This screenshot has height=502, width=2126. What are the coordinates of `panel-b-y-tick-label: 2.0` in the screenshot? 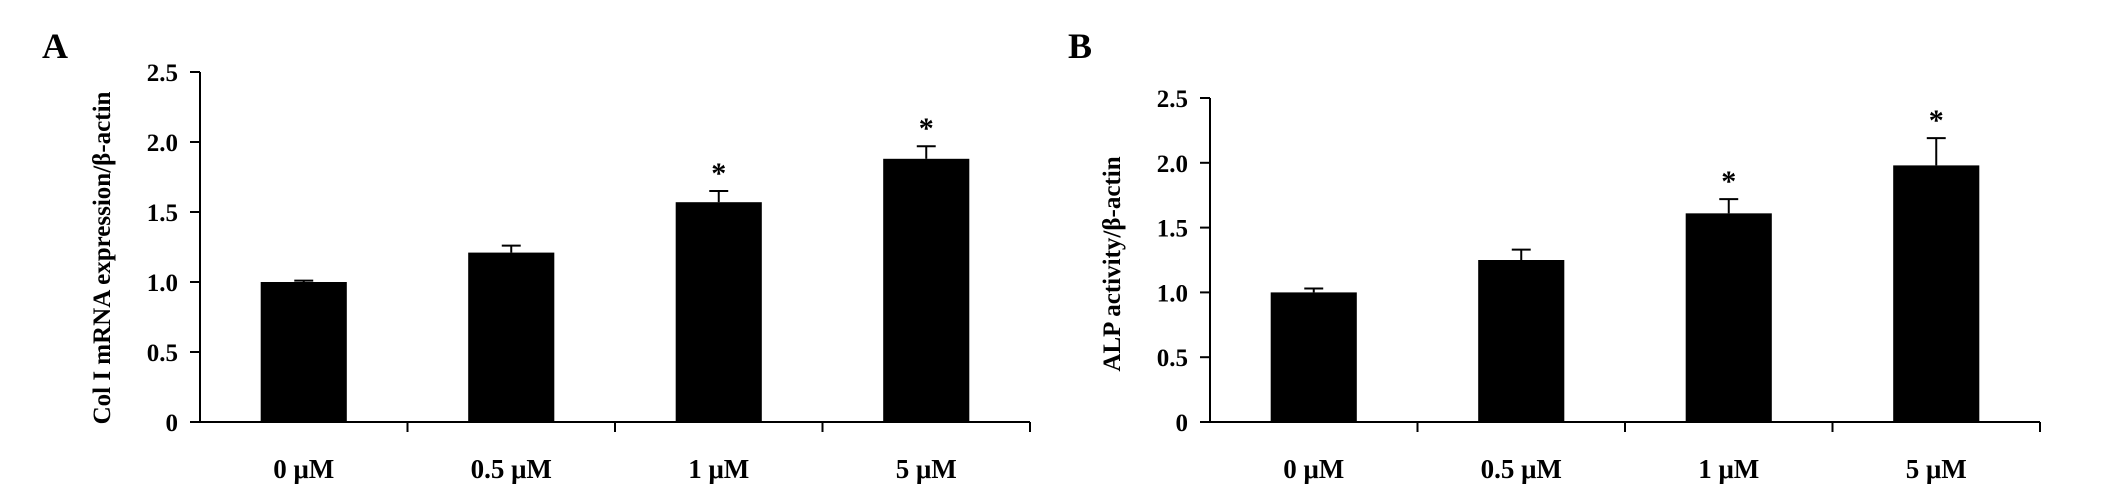 It's located at (1172, 164).